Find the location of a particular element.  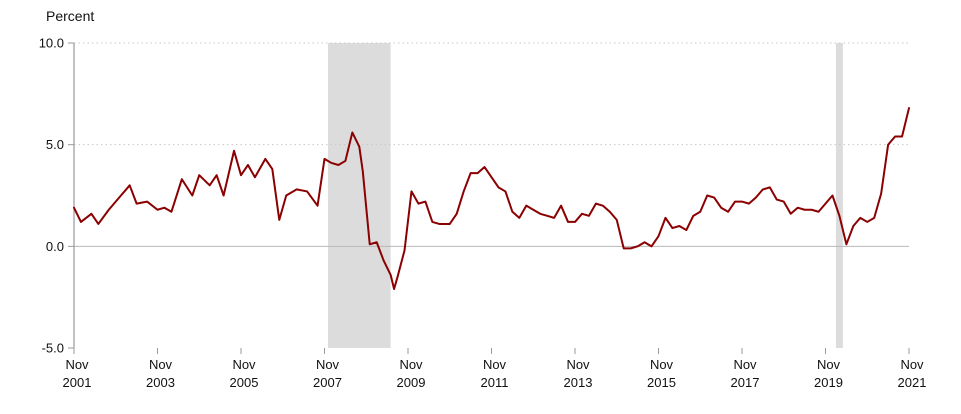

x-tick-year-1: 2003 is located at coordinates (160, 382).